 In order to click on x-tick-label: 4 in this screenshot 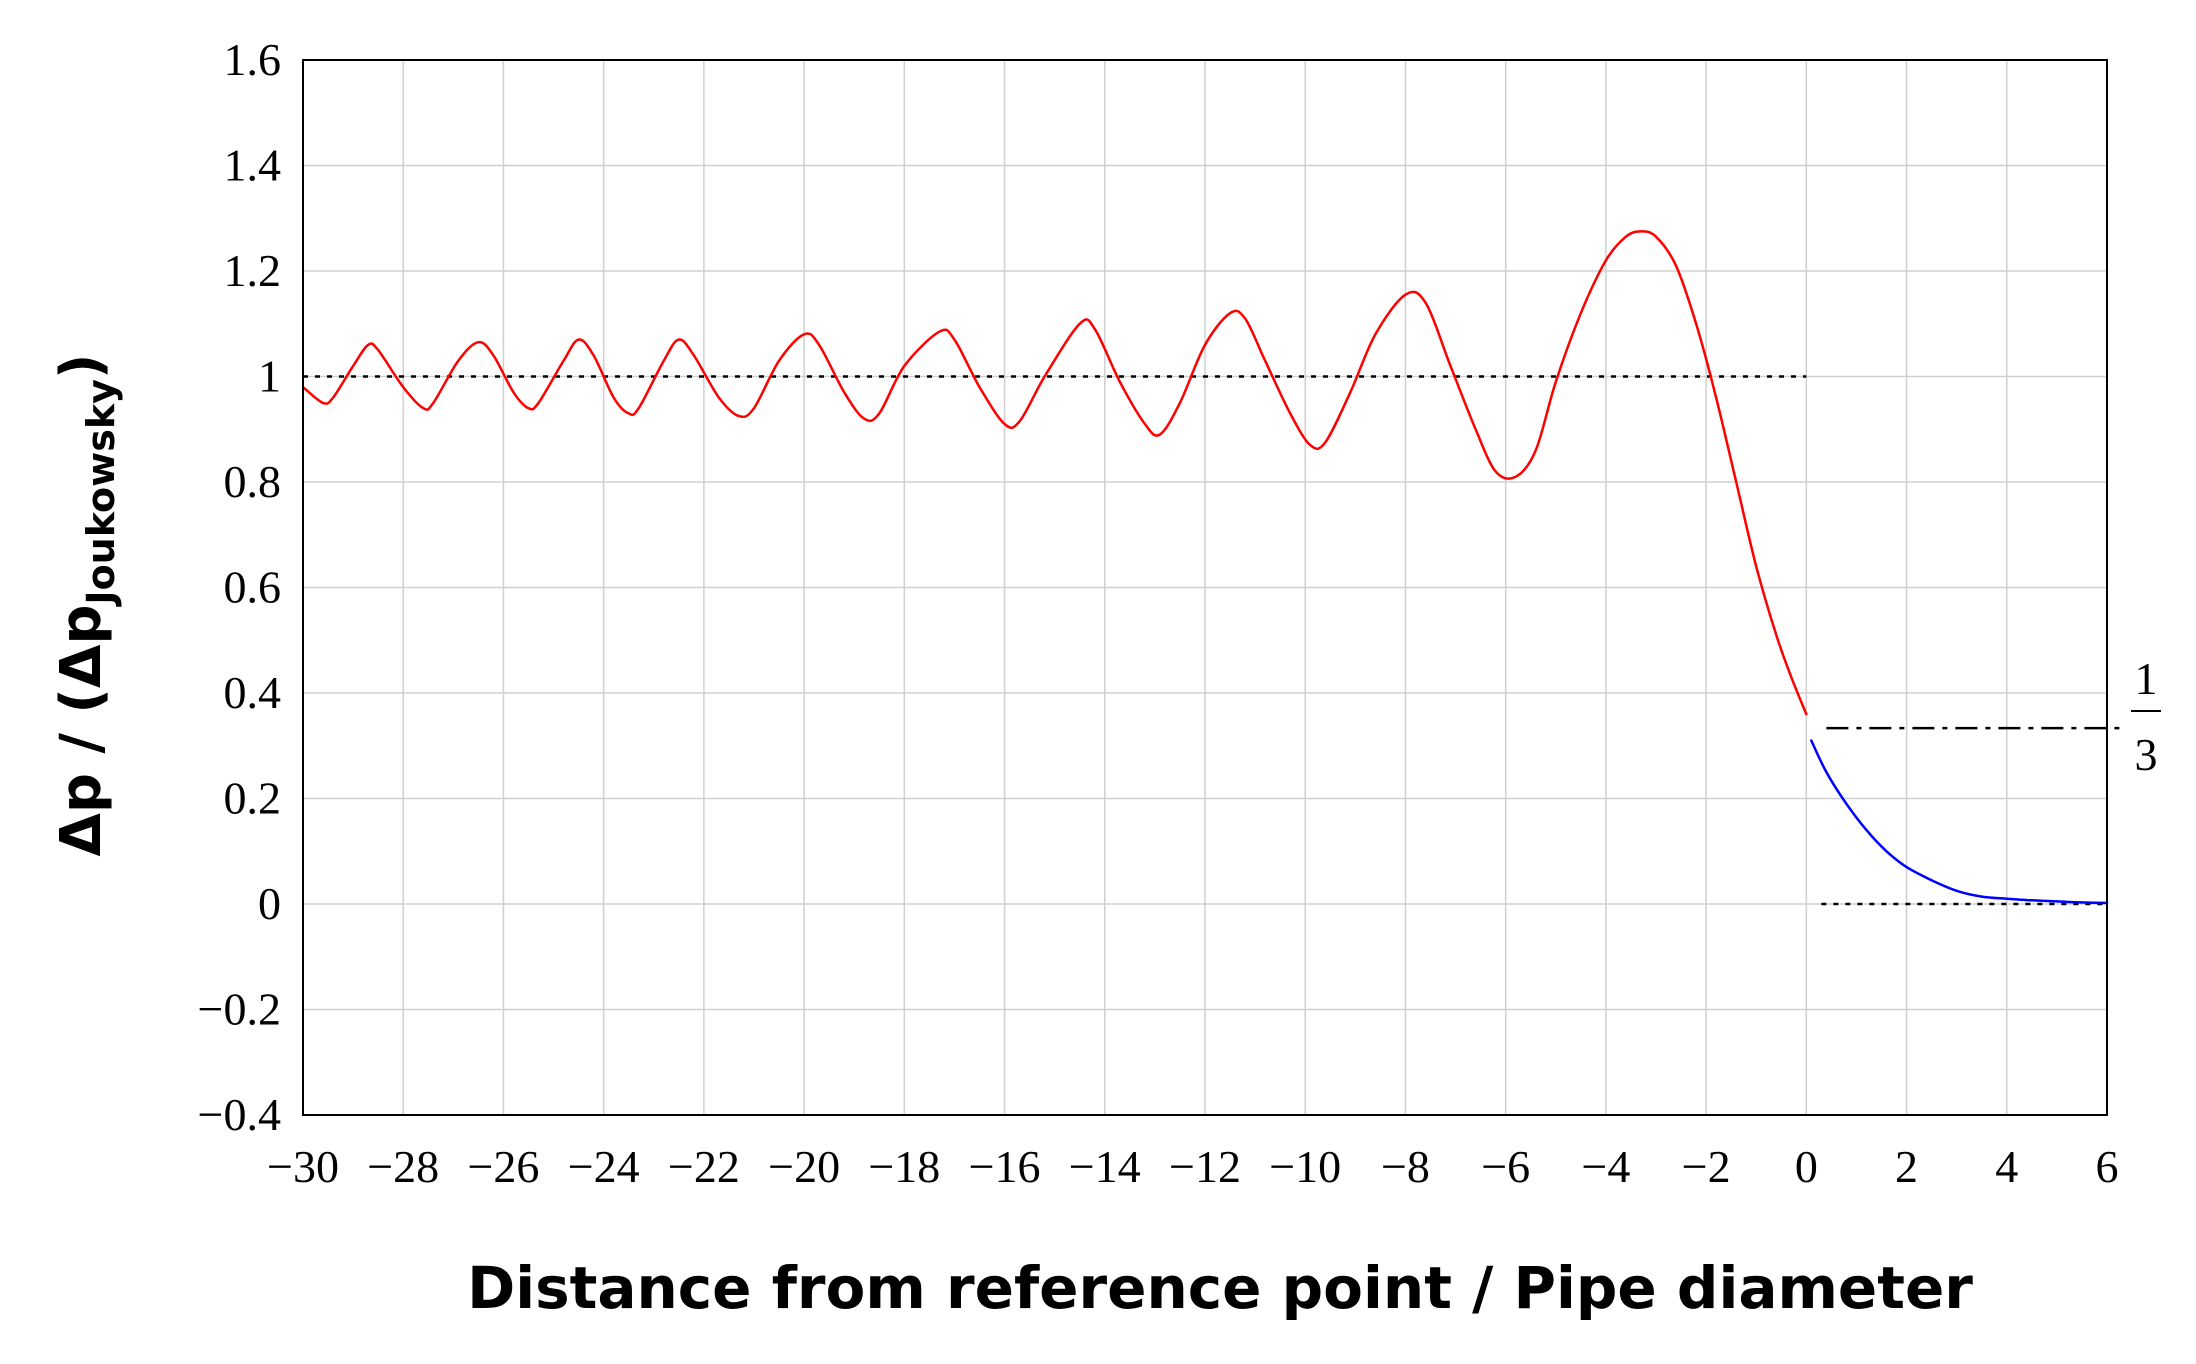, I will do `click(2006, 1166)`.